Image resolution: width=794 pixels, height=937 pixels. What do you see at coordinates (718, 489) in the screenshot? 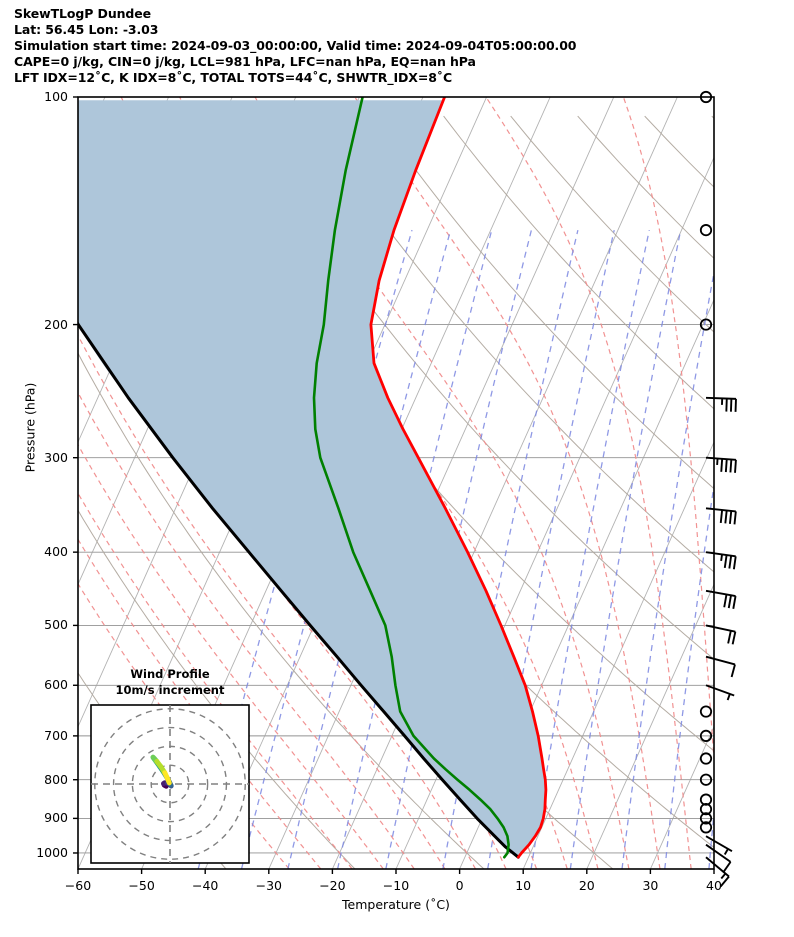
I see `wind-barb-column` at bounding box center [718, 489].